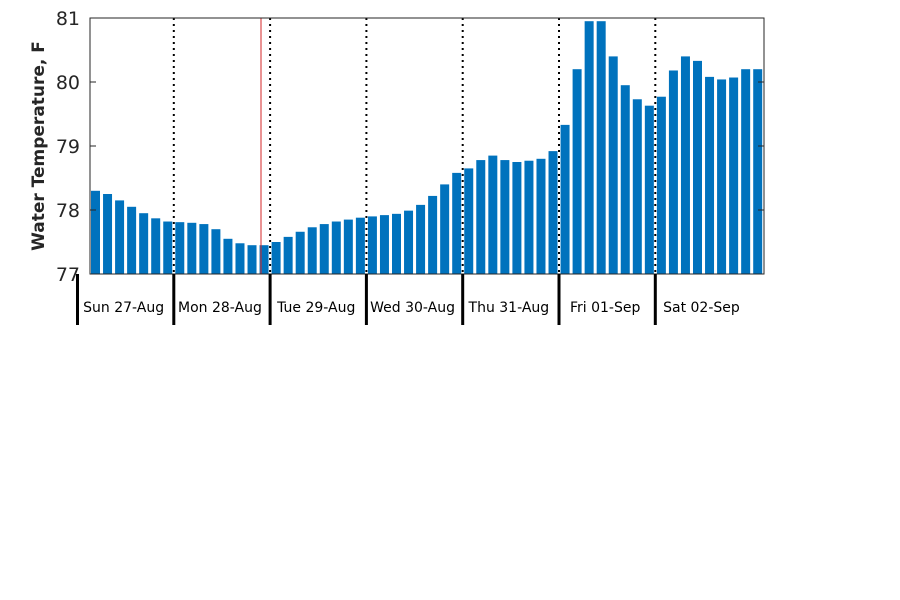 The width and height of the screenshot is (900, 600). Describe the element at coordinates (68, 211) in the screenshot. I see `y-tick-label: 78` at that location.